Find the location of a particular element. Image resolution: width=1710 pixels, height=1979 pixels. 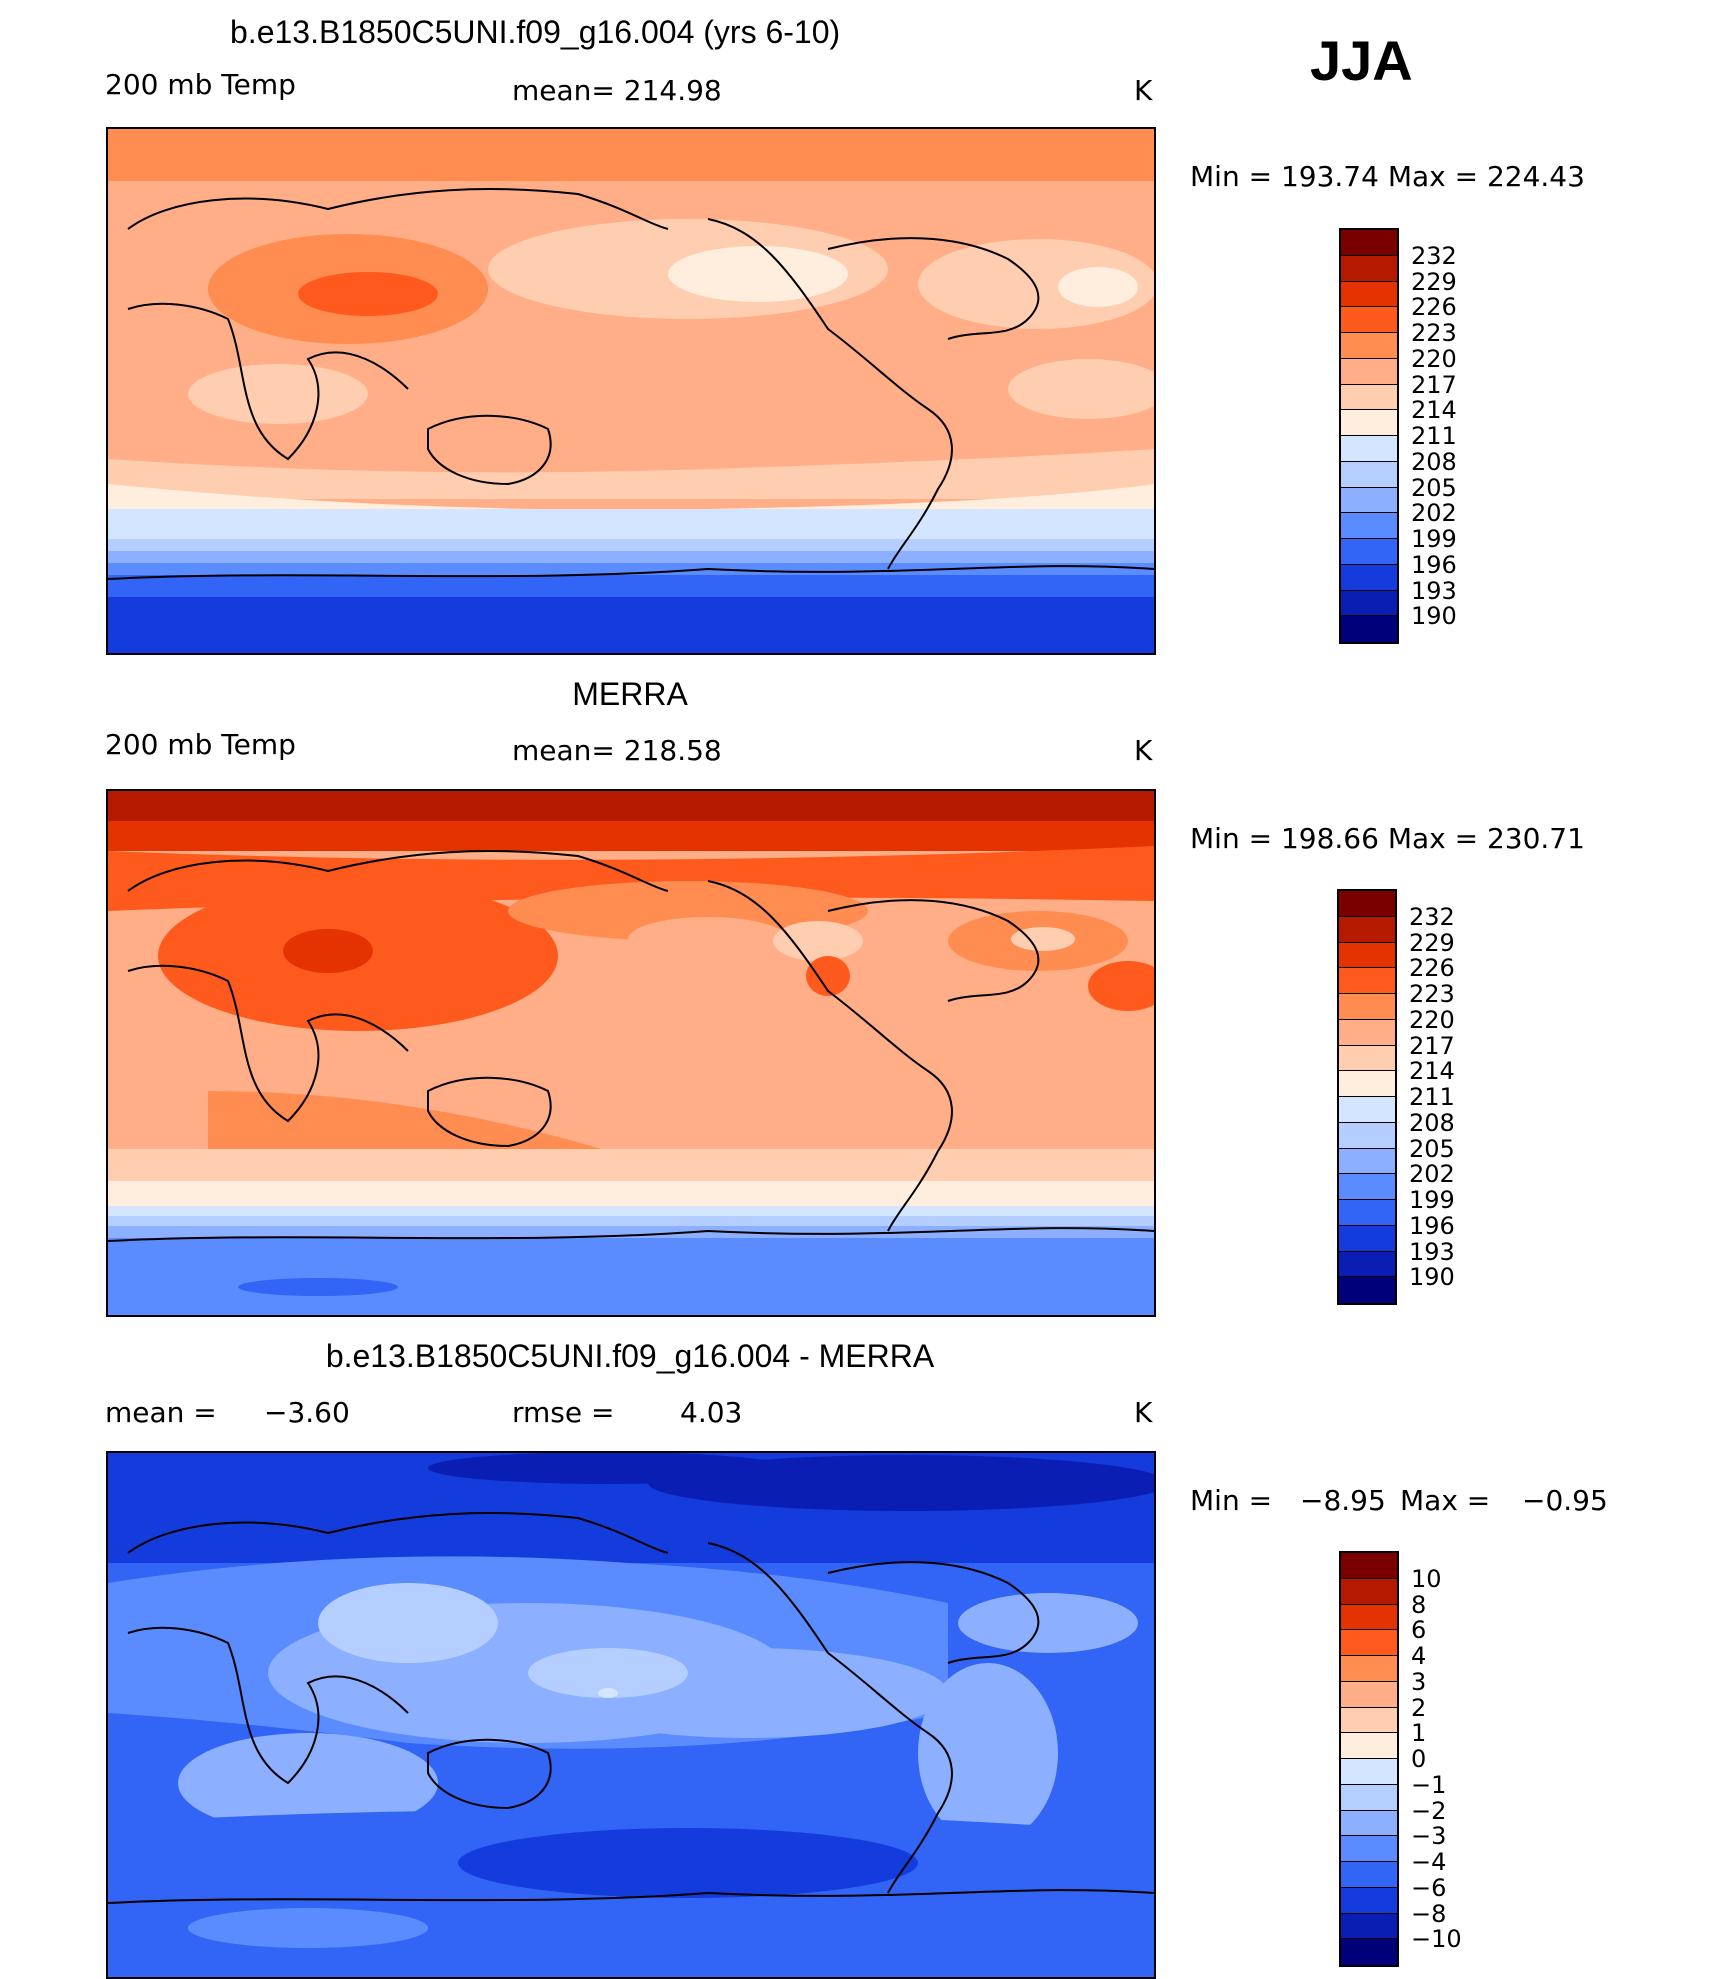

colorbar-tick-label: 208 is located at coordinates (1432, 1122).